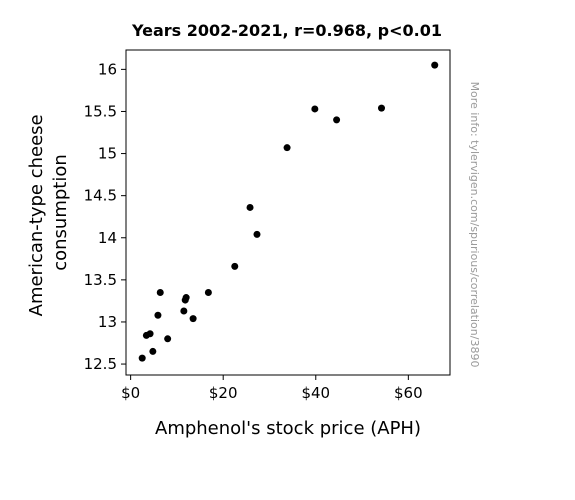 The image size is (575, 500). What do you see at coordinates (107, 154) in the screenshot?
I see `y-tick-label: 15` at bounding box center [107, 154].